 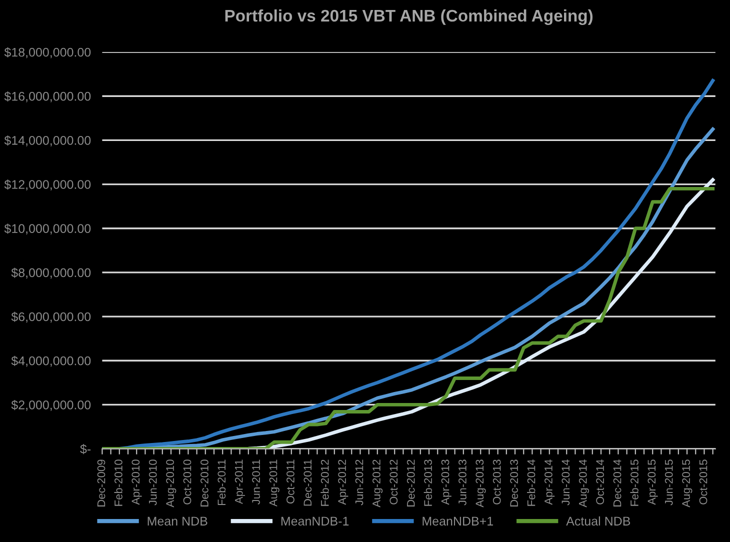 What do you see at coordinates (668, 483) in the screenshot?
I see `x-tick-label: Jun-2015` at bounding box center [668, 483].